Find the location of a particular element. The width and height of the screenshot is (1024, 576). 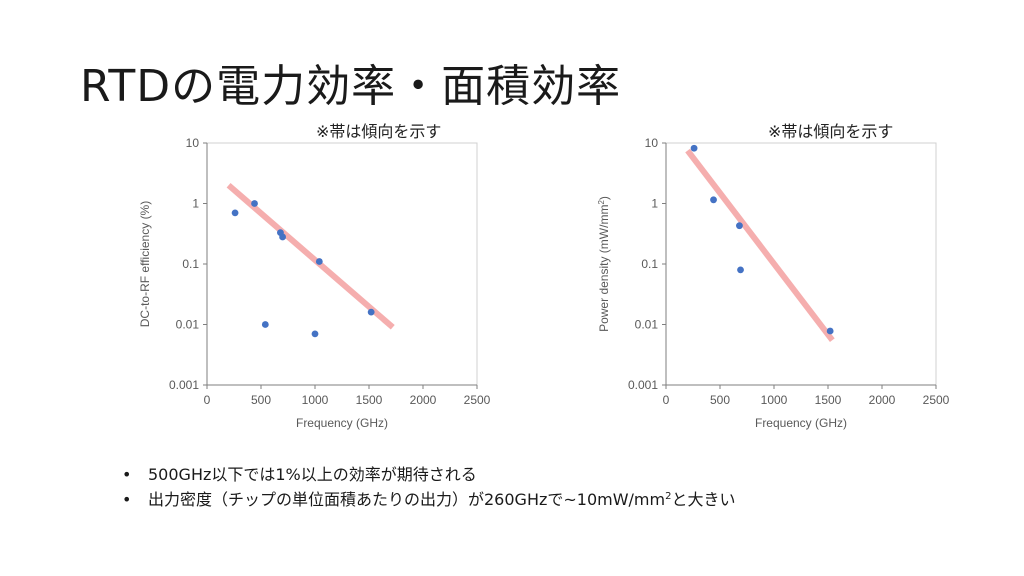

slide-title: RTDの電力効率・面積効率 is located at coordinates (351, 86).